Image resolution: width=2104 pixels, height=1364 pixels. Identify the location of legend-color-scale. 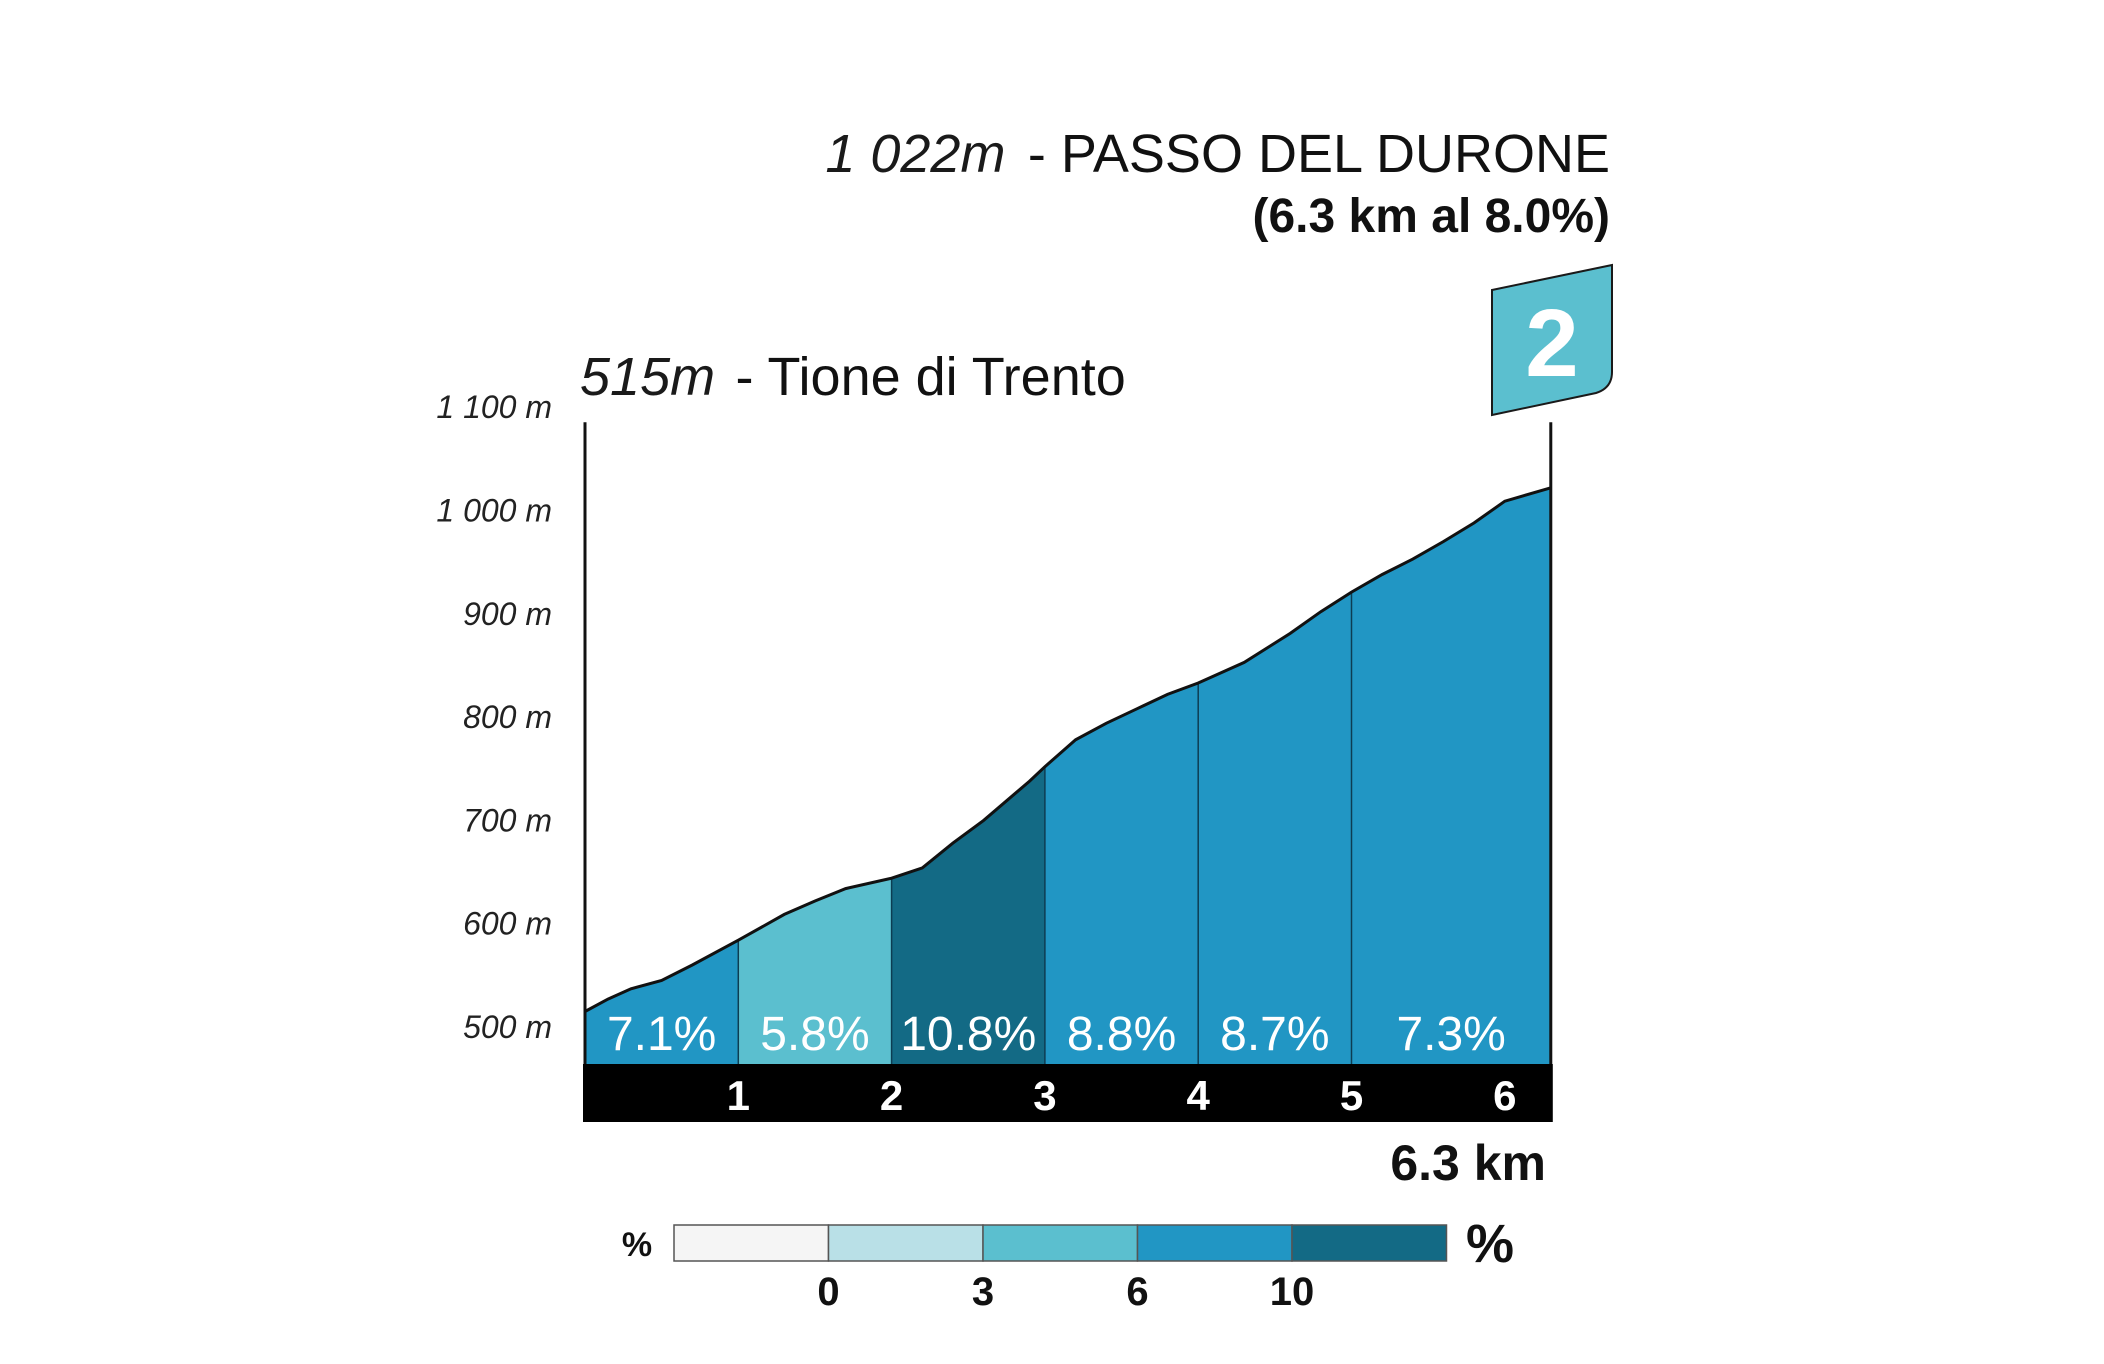
(1060, 1243).